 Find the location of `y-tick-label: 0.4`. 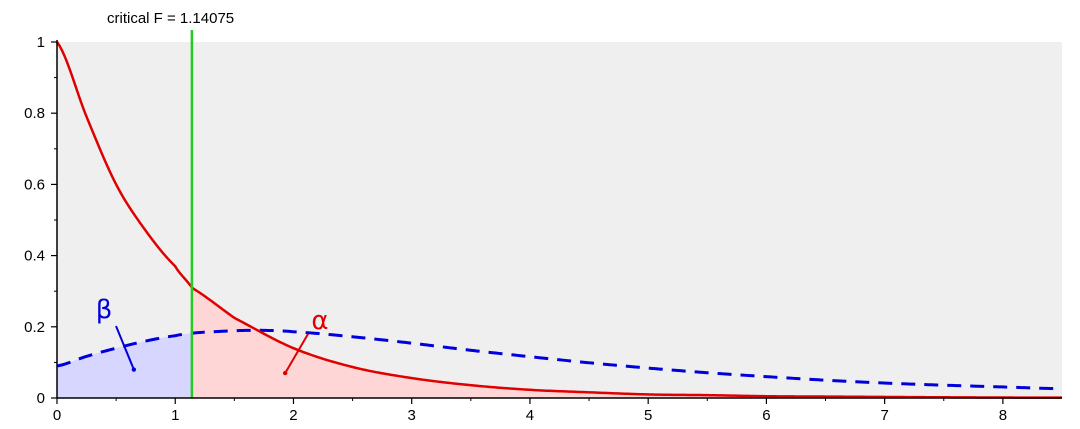

y-tick-label: 0.4 is located at coordinates (34, 256).